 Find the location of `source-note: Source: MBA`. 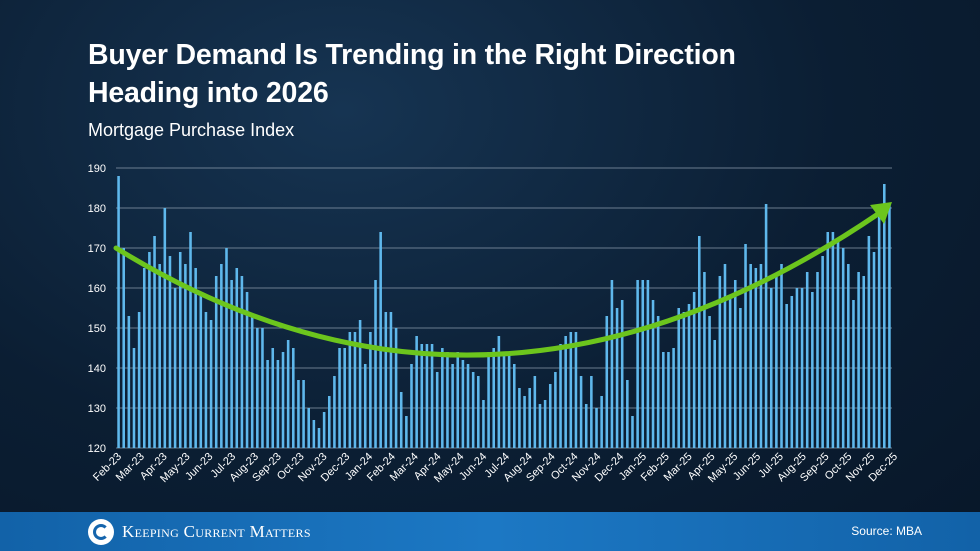

source-note: Source: MBA is located at coordinates (886, 531).